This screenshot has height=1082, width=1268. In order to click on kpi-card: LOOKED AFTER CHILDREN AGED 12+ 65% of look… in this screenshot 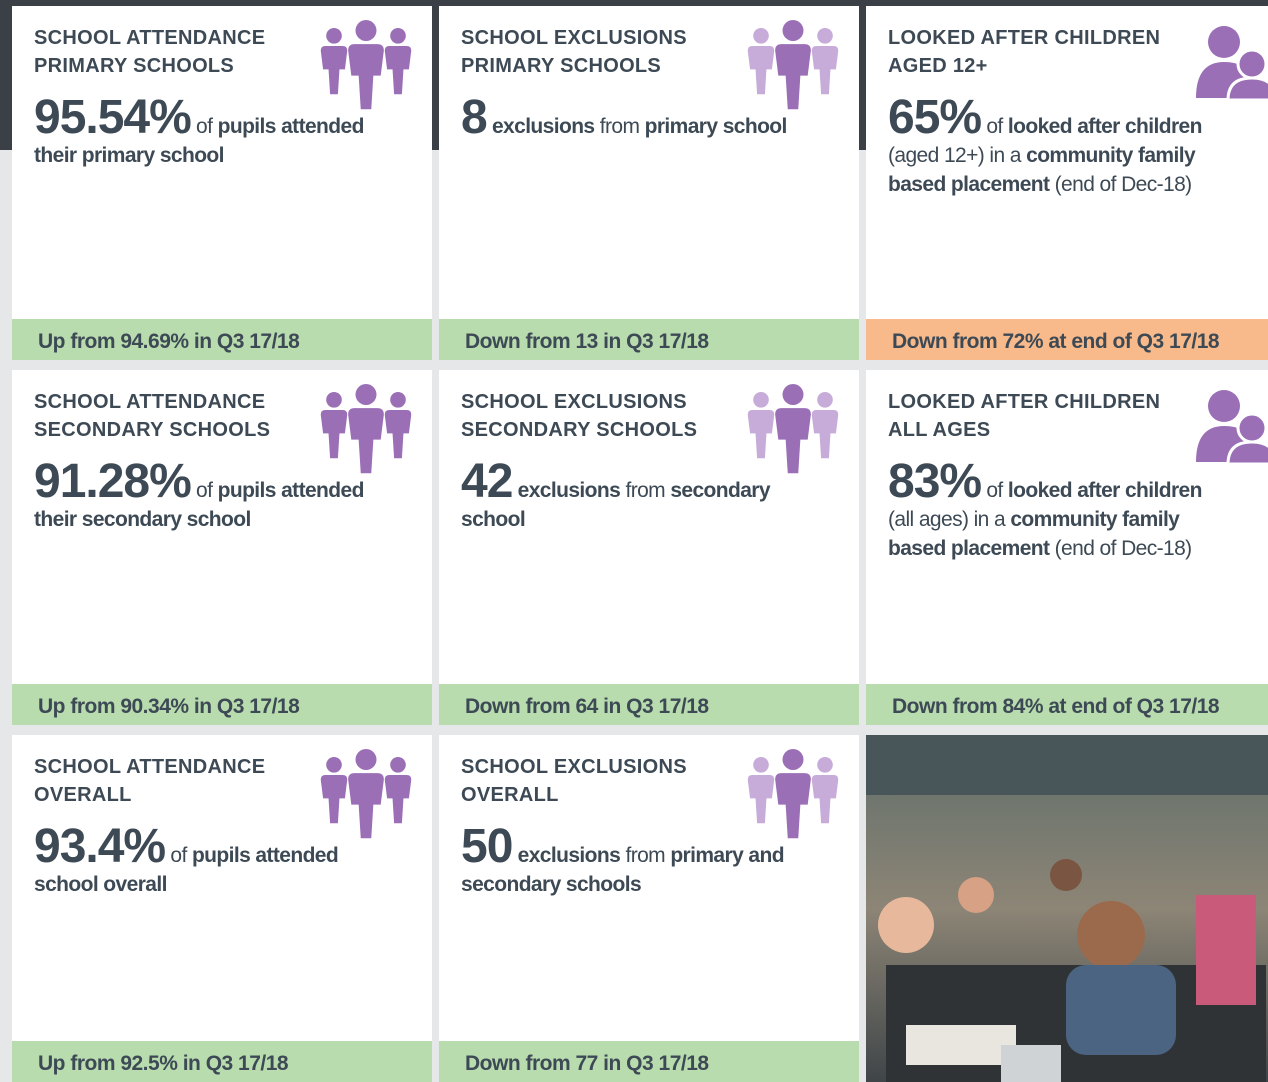, I will do `click(1067, 183)`.